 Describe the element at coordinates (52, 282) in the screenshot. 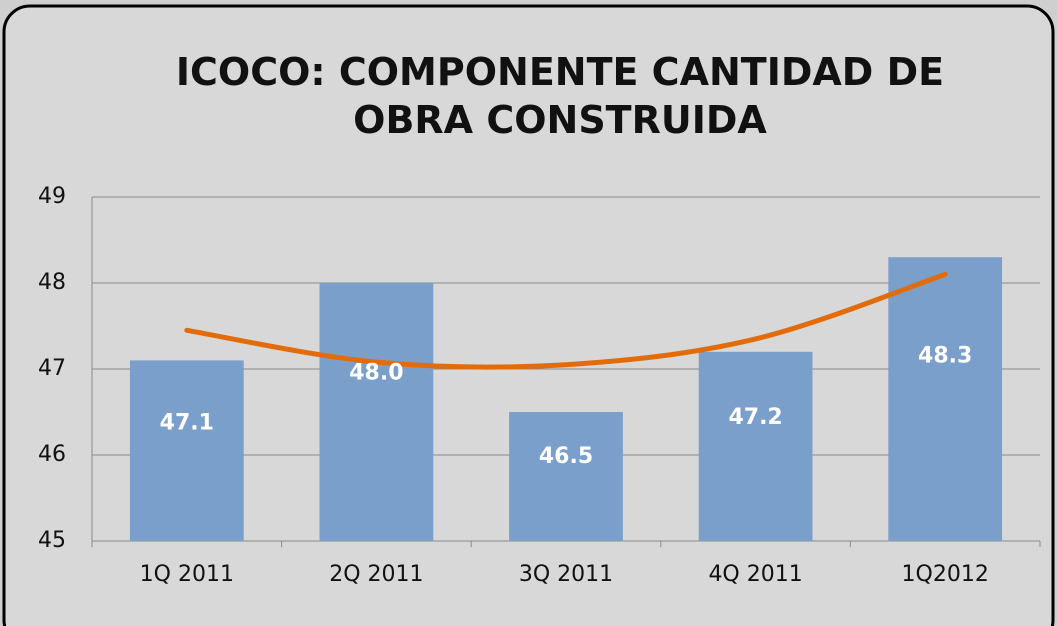

I see `y-tick-label: 48` at that location.